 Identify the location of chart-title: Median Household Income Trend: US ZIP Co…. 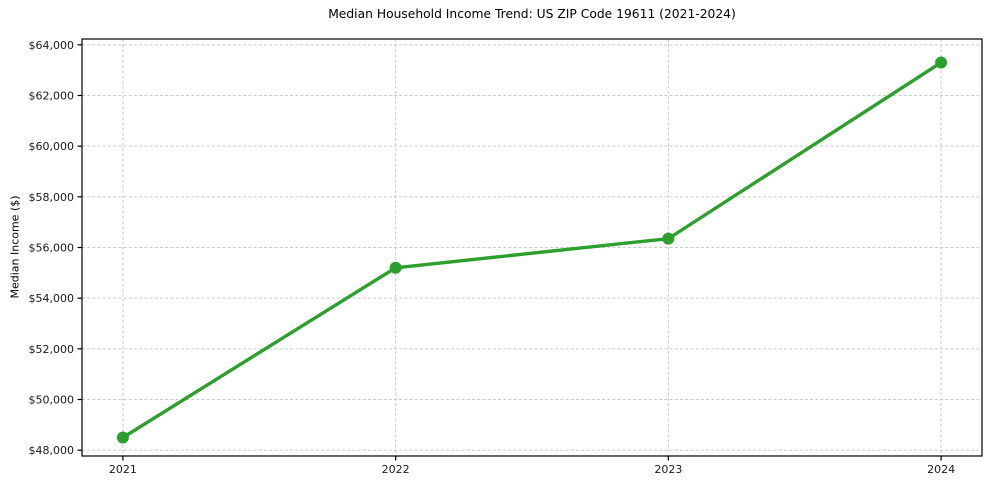
(532, 14).